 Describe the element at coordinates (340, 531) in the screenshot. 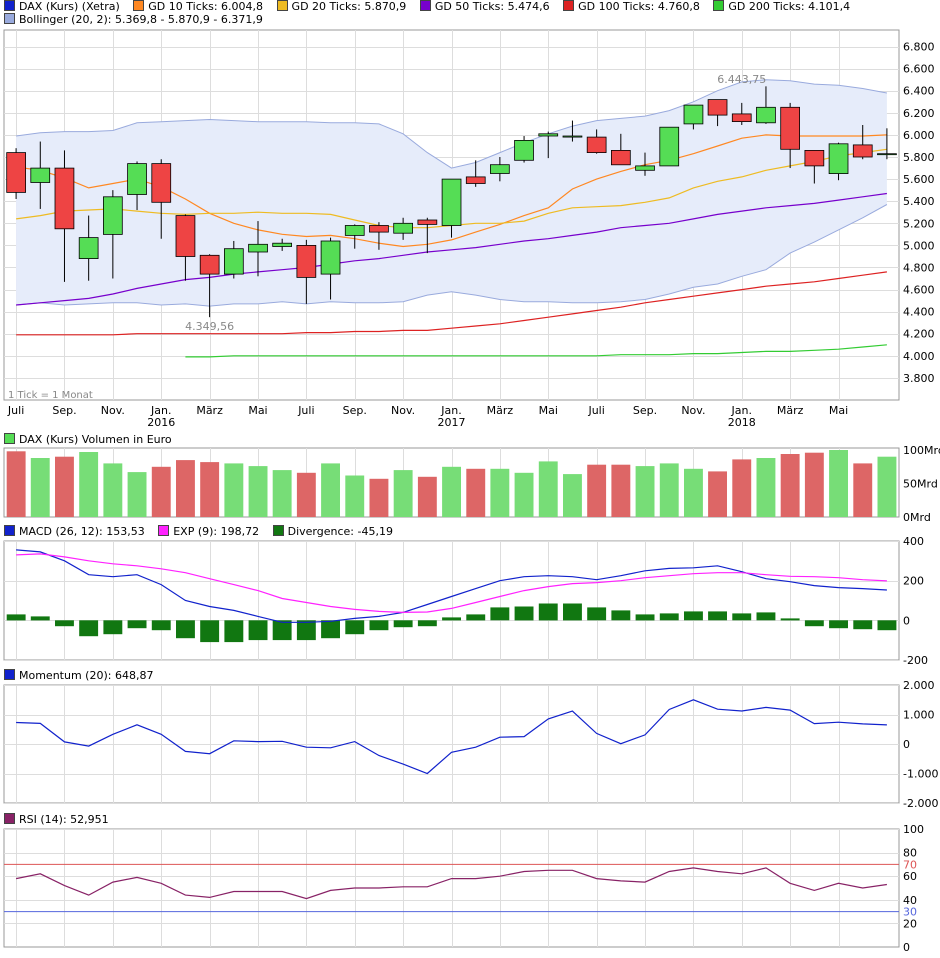

I see `legend-divergence-label: Divergence: -45,19` at that location.